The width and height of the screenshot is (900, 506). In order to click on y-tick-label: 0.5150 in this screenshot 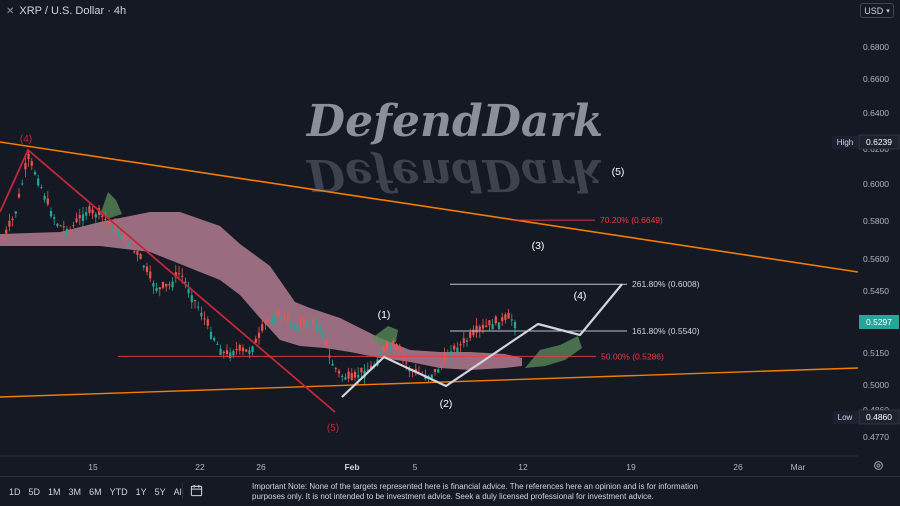, I will do `click(876, 353)`.